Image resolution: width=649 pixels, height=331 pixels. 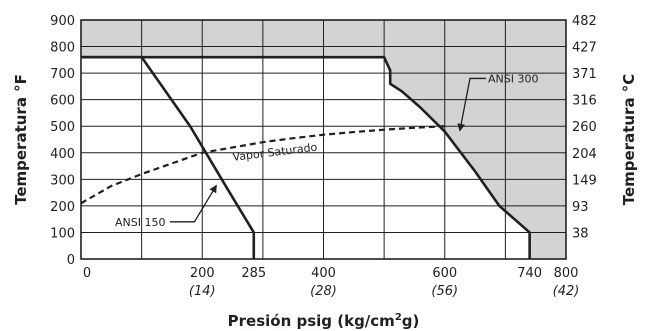 What do you see at coordinates (584, 21) in the screenshot?
I see `y-tick-right: 482` at bounding box center [584, 21].